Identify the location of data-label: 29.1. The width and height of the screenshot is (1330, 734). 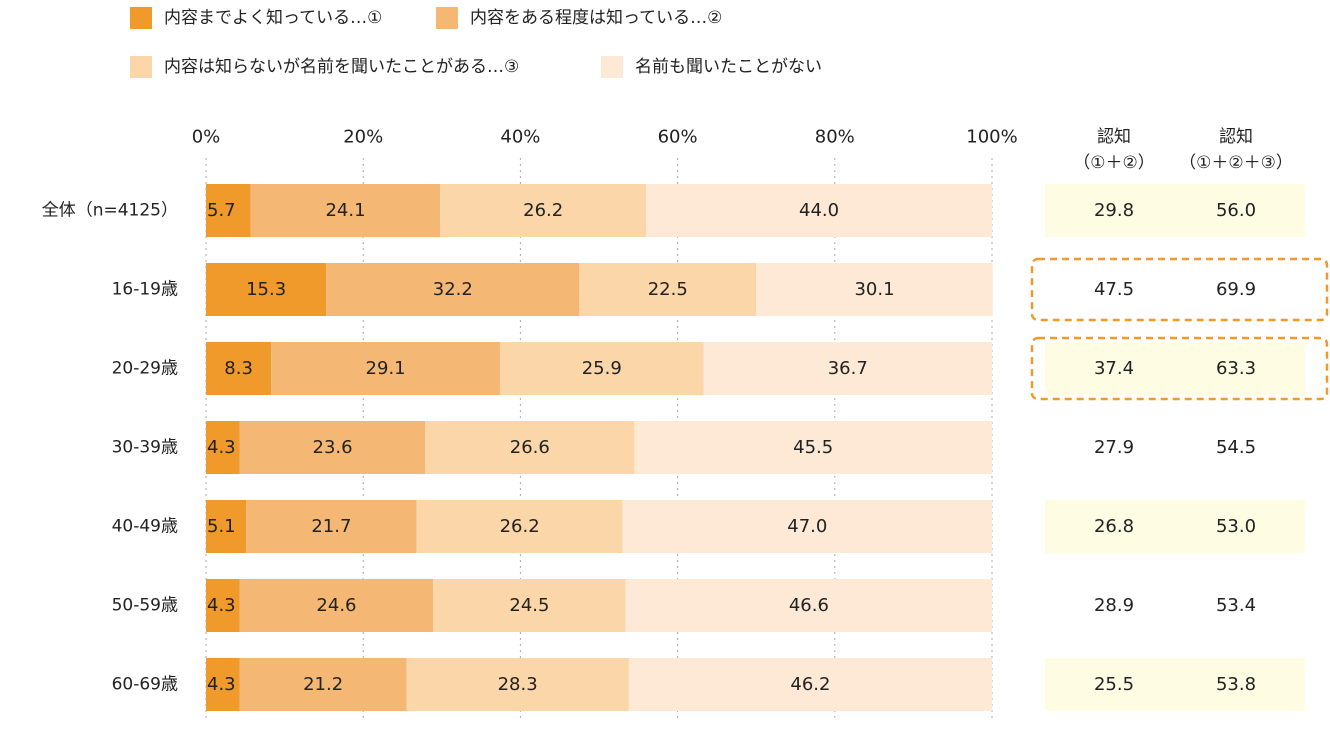
(386, 368).